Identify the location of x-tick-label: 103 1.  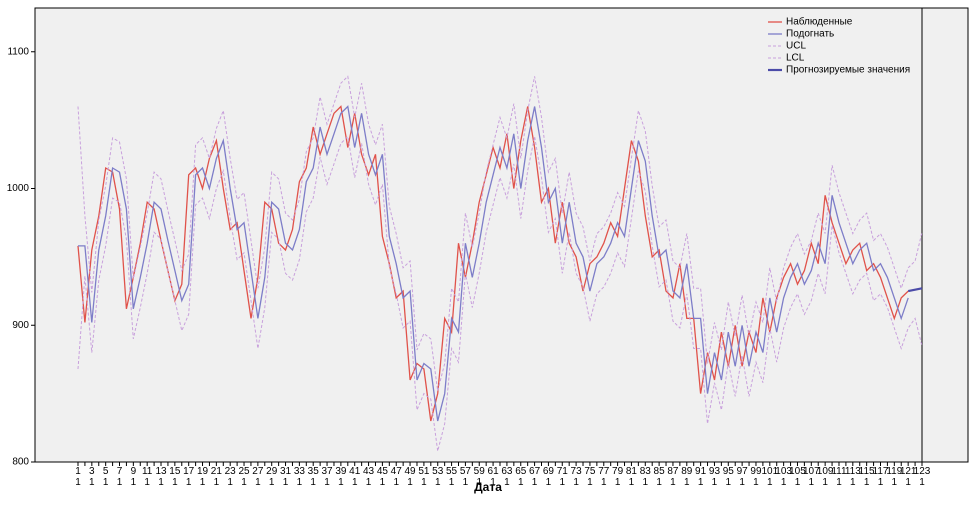
(783, 477).